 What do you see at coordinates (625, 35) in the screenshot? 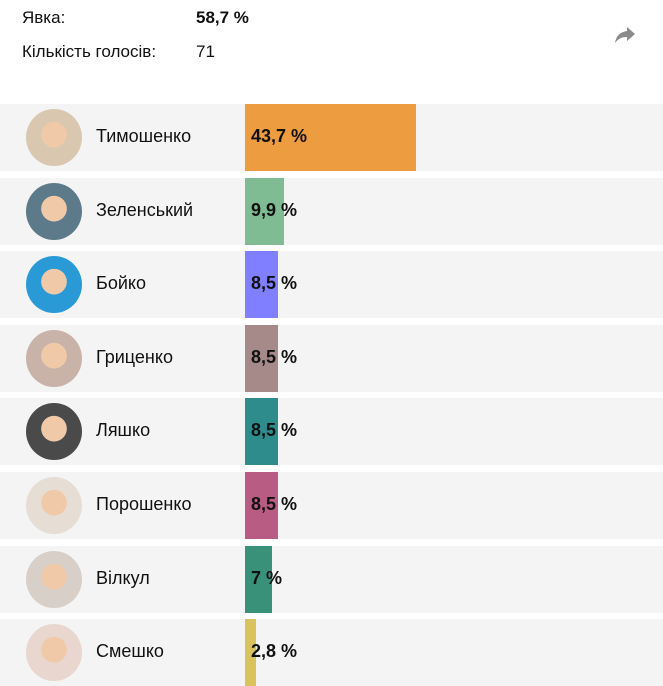
I see `share-arrow-icon` at bounding box center [625, 35].